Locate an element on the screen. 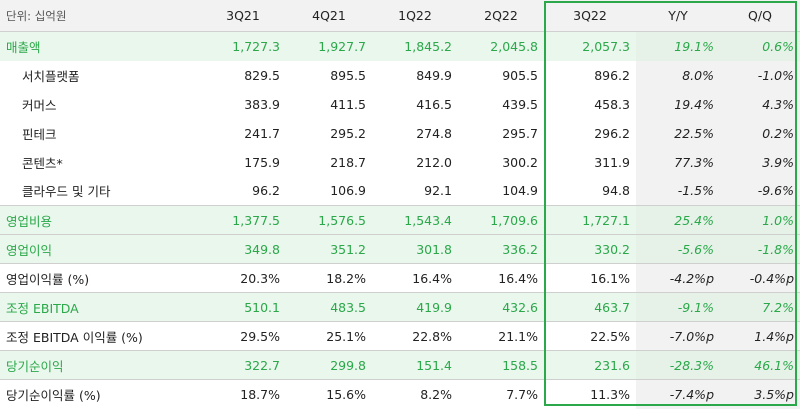 The height and width of the screenshot is (409, 800). qoq-cell: 46.1% is located at coordinates (760, 365).